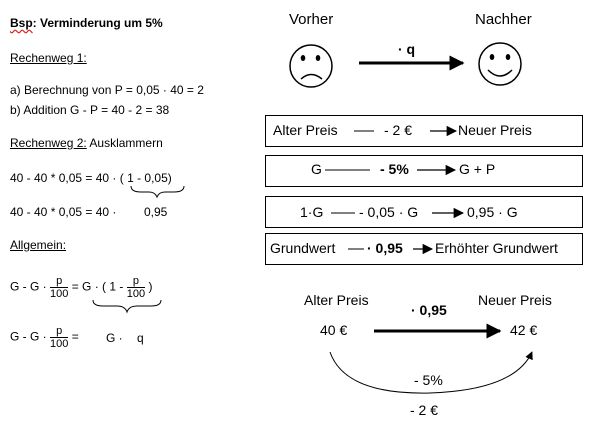  I want to click on title-rest: : Verminderung um 5%, so click(97, 23).